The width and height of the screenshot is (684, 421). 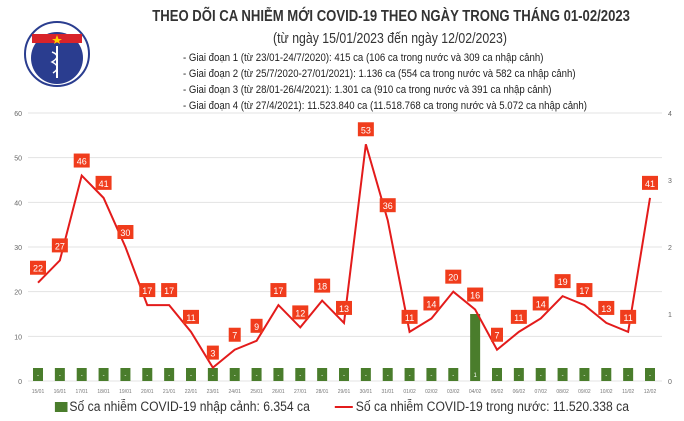 What do you see at coordinates (475, 392) in the screenshot?
I see `x-tick-label: 04/02` at bounding box center [475, 392].